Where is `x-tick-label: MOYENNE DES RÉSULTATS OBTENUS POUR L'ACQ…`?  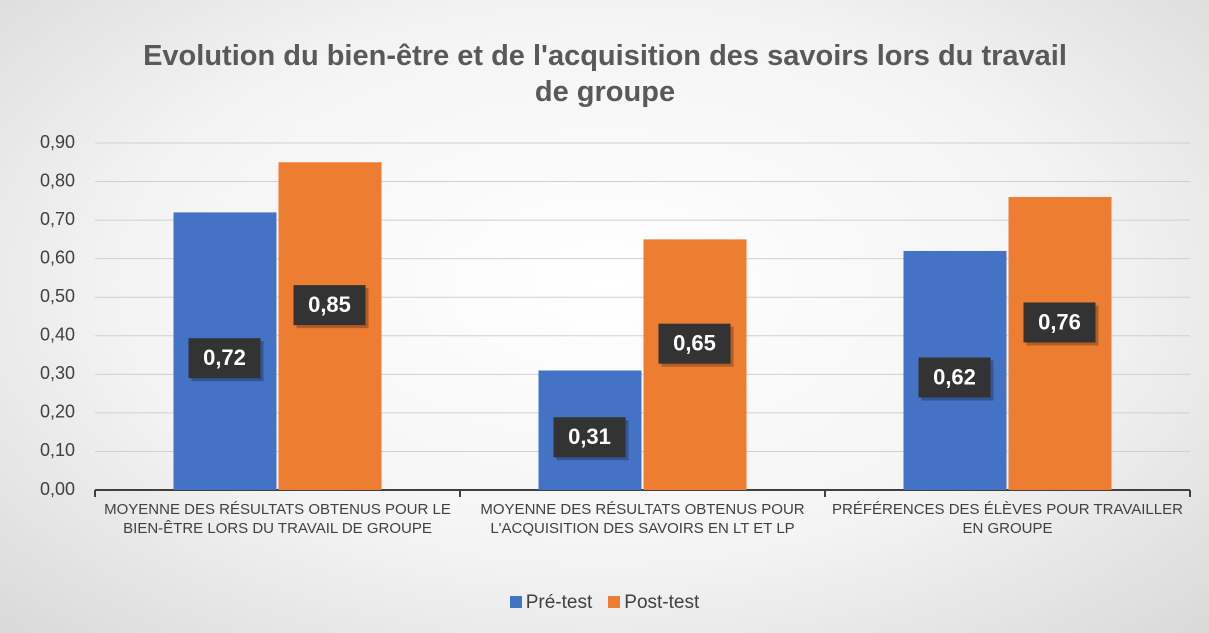 x-tick-label: MOYENNE DES RÉSULTATS OBTENUS POUR L'ACQ… is located at coordinates (642, 519).